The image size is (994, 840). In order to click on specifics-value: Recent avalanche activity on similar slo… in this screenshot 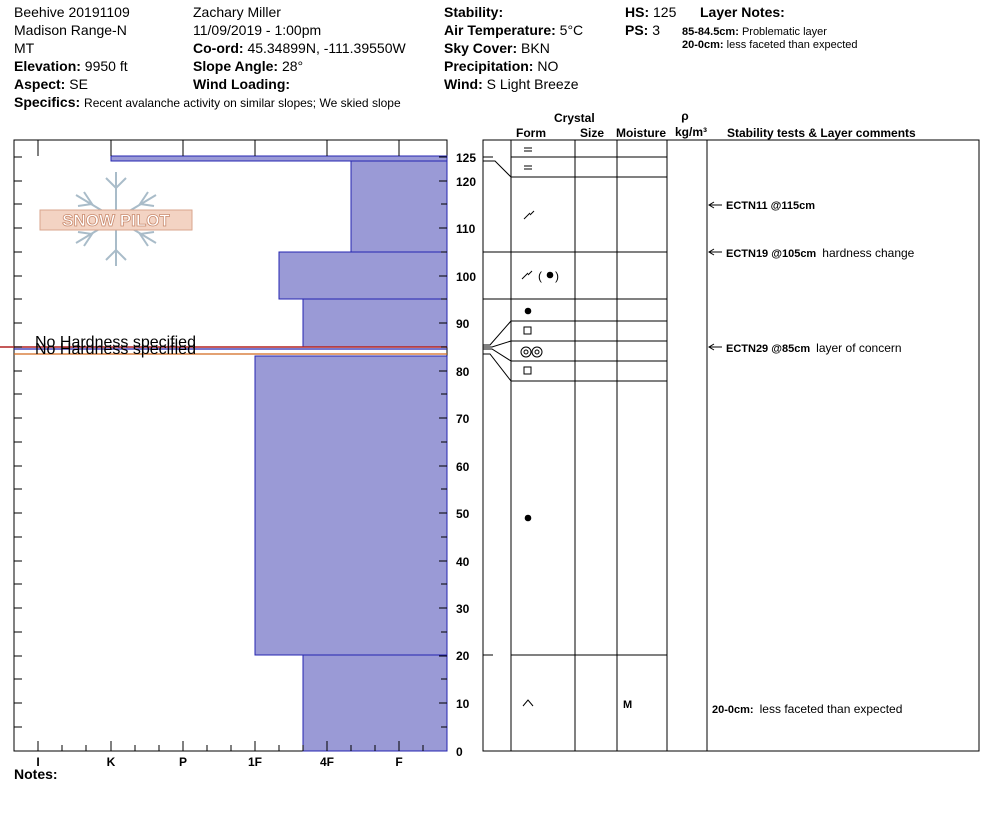, I will do `click(242, 103)`.